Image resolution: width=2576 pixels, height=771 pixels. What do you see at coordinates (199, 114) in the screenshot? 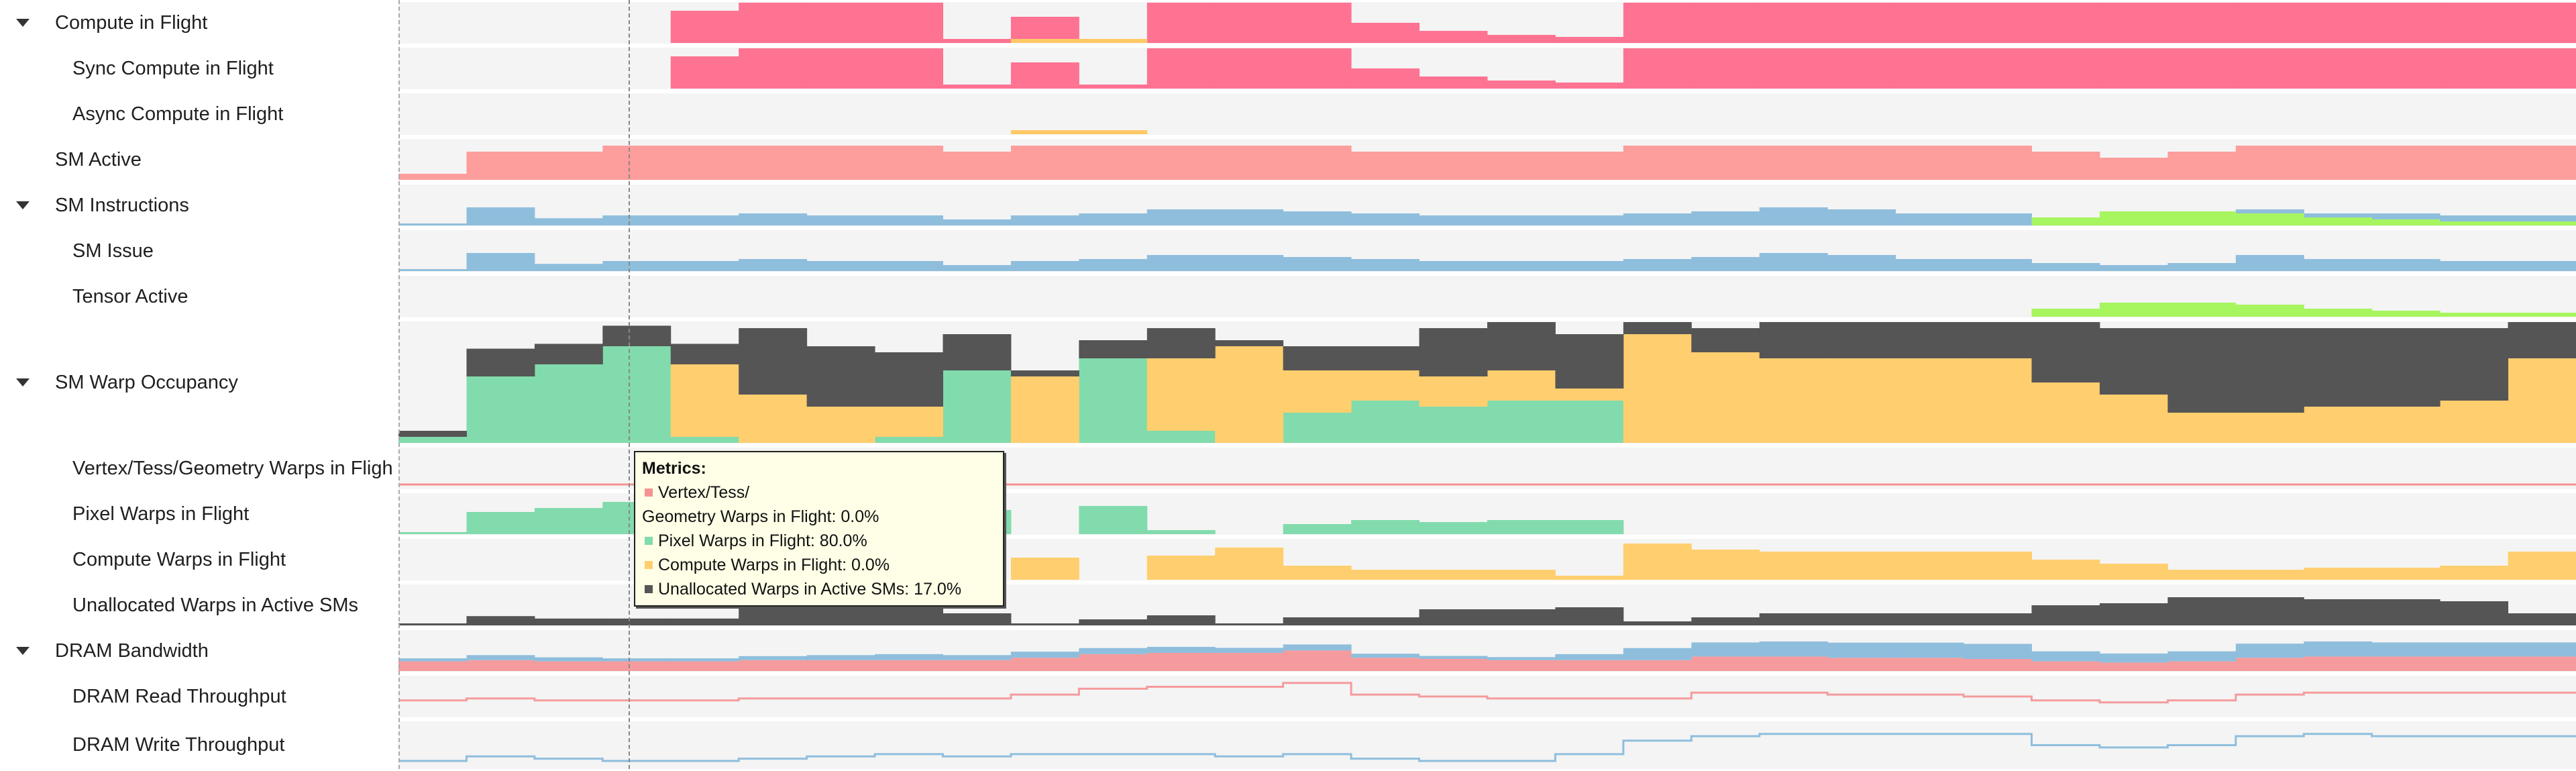
I see `row-label-async-compute: Async Compute in Flight` at bounding box center [199, 114].